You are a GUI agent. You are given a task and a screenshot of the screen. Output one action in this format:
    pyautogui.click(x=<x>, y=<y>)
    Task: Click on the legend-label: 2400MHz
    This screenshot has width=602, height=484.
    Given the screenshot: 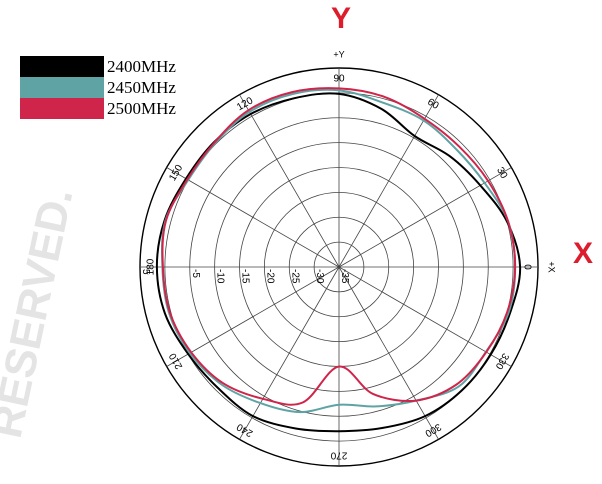 What is the action you would take?
    pyautogui.click(x=141, y=66)
    